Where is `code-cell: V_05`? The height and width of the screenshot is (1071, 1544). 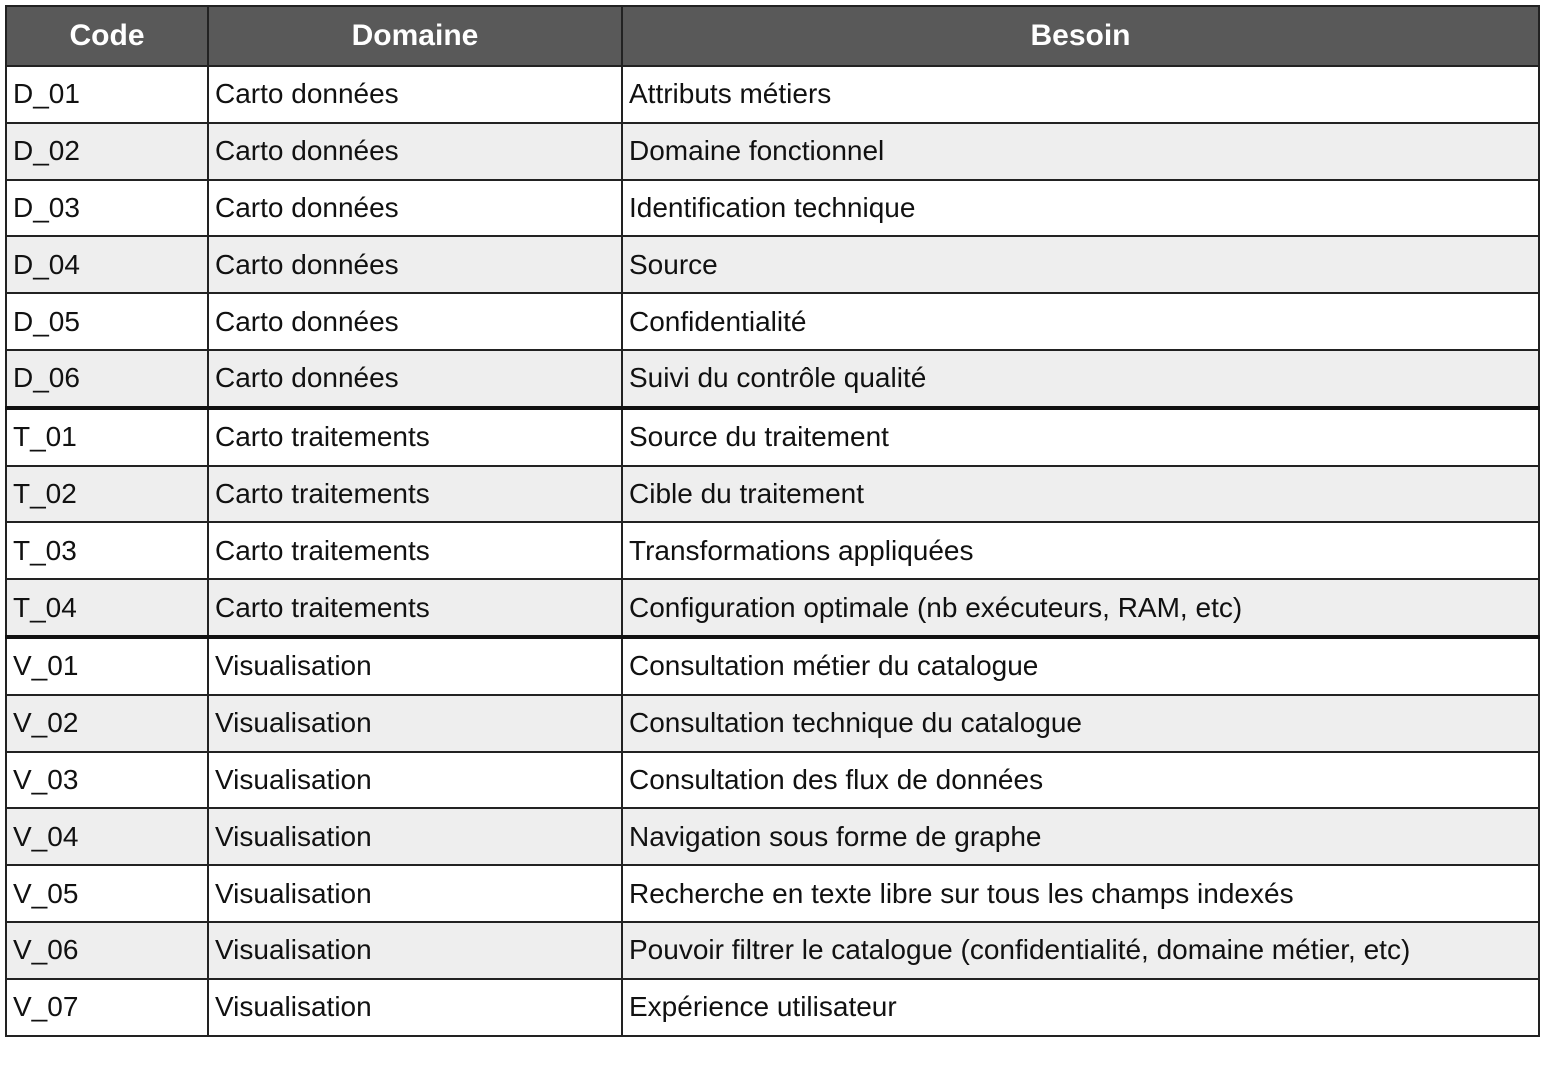
code-cell: V_05 is located at coordinates (107, 893).